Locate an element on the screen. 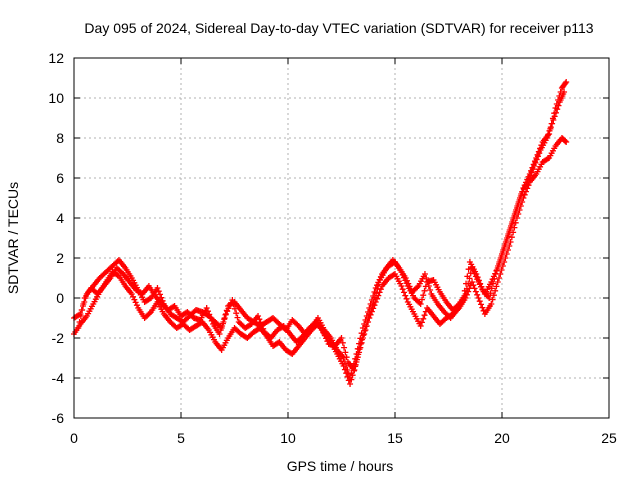  x-tick-label: 5 is located at coordinates (181, 438).